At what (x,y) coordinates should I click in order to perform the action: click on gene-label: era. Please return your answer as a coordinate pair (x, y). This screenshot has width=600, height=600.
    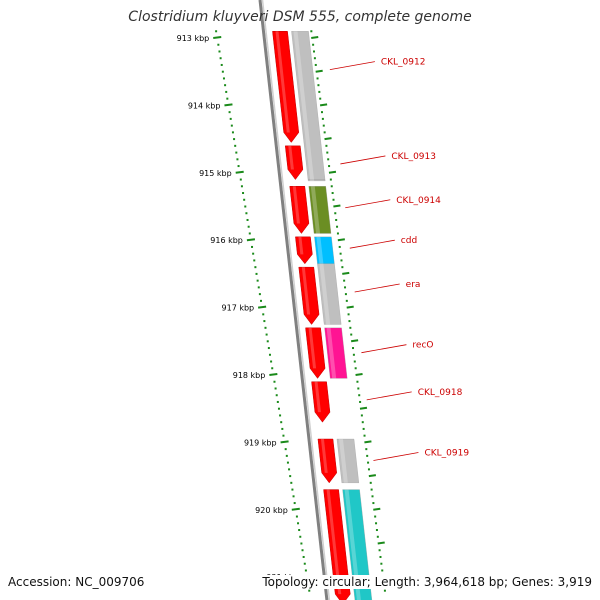
    Looking at the image, I should click on (413, 285).